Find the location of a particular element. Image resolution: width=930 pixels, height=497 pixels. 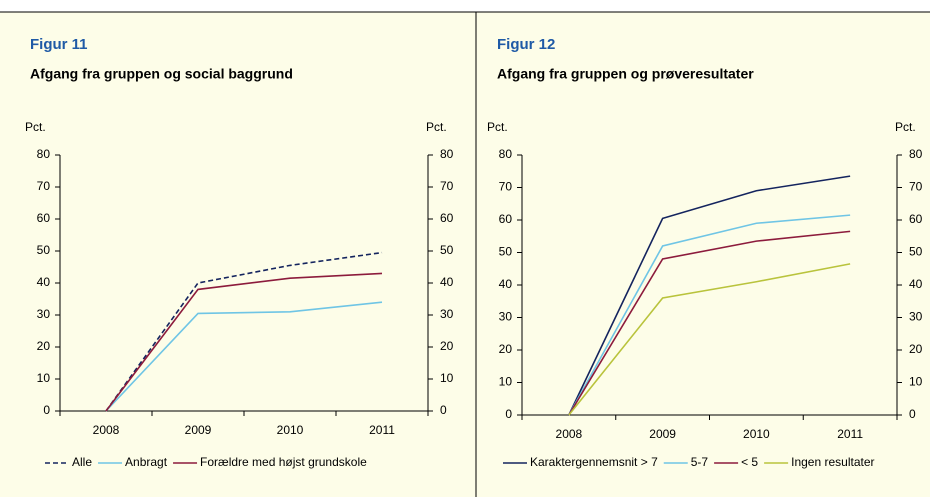

legend-label: Ingen resultater is located at coordinates (832, 462).